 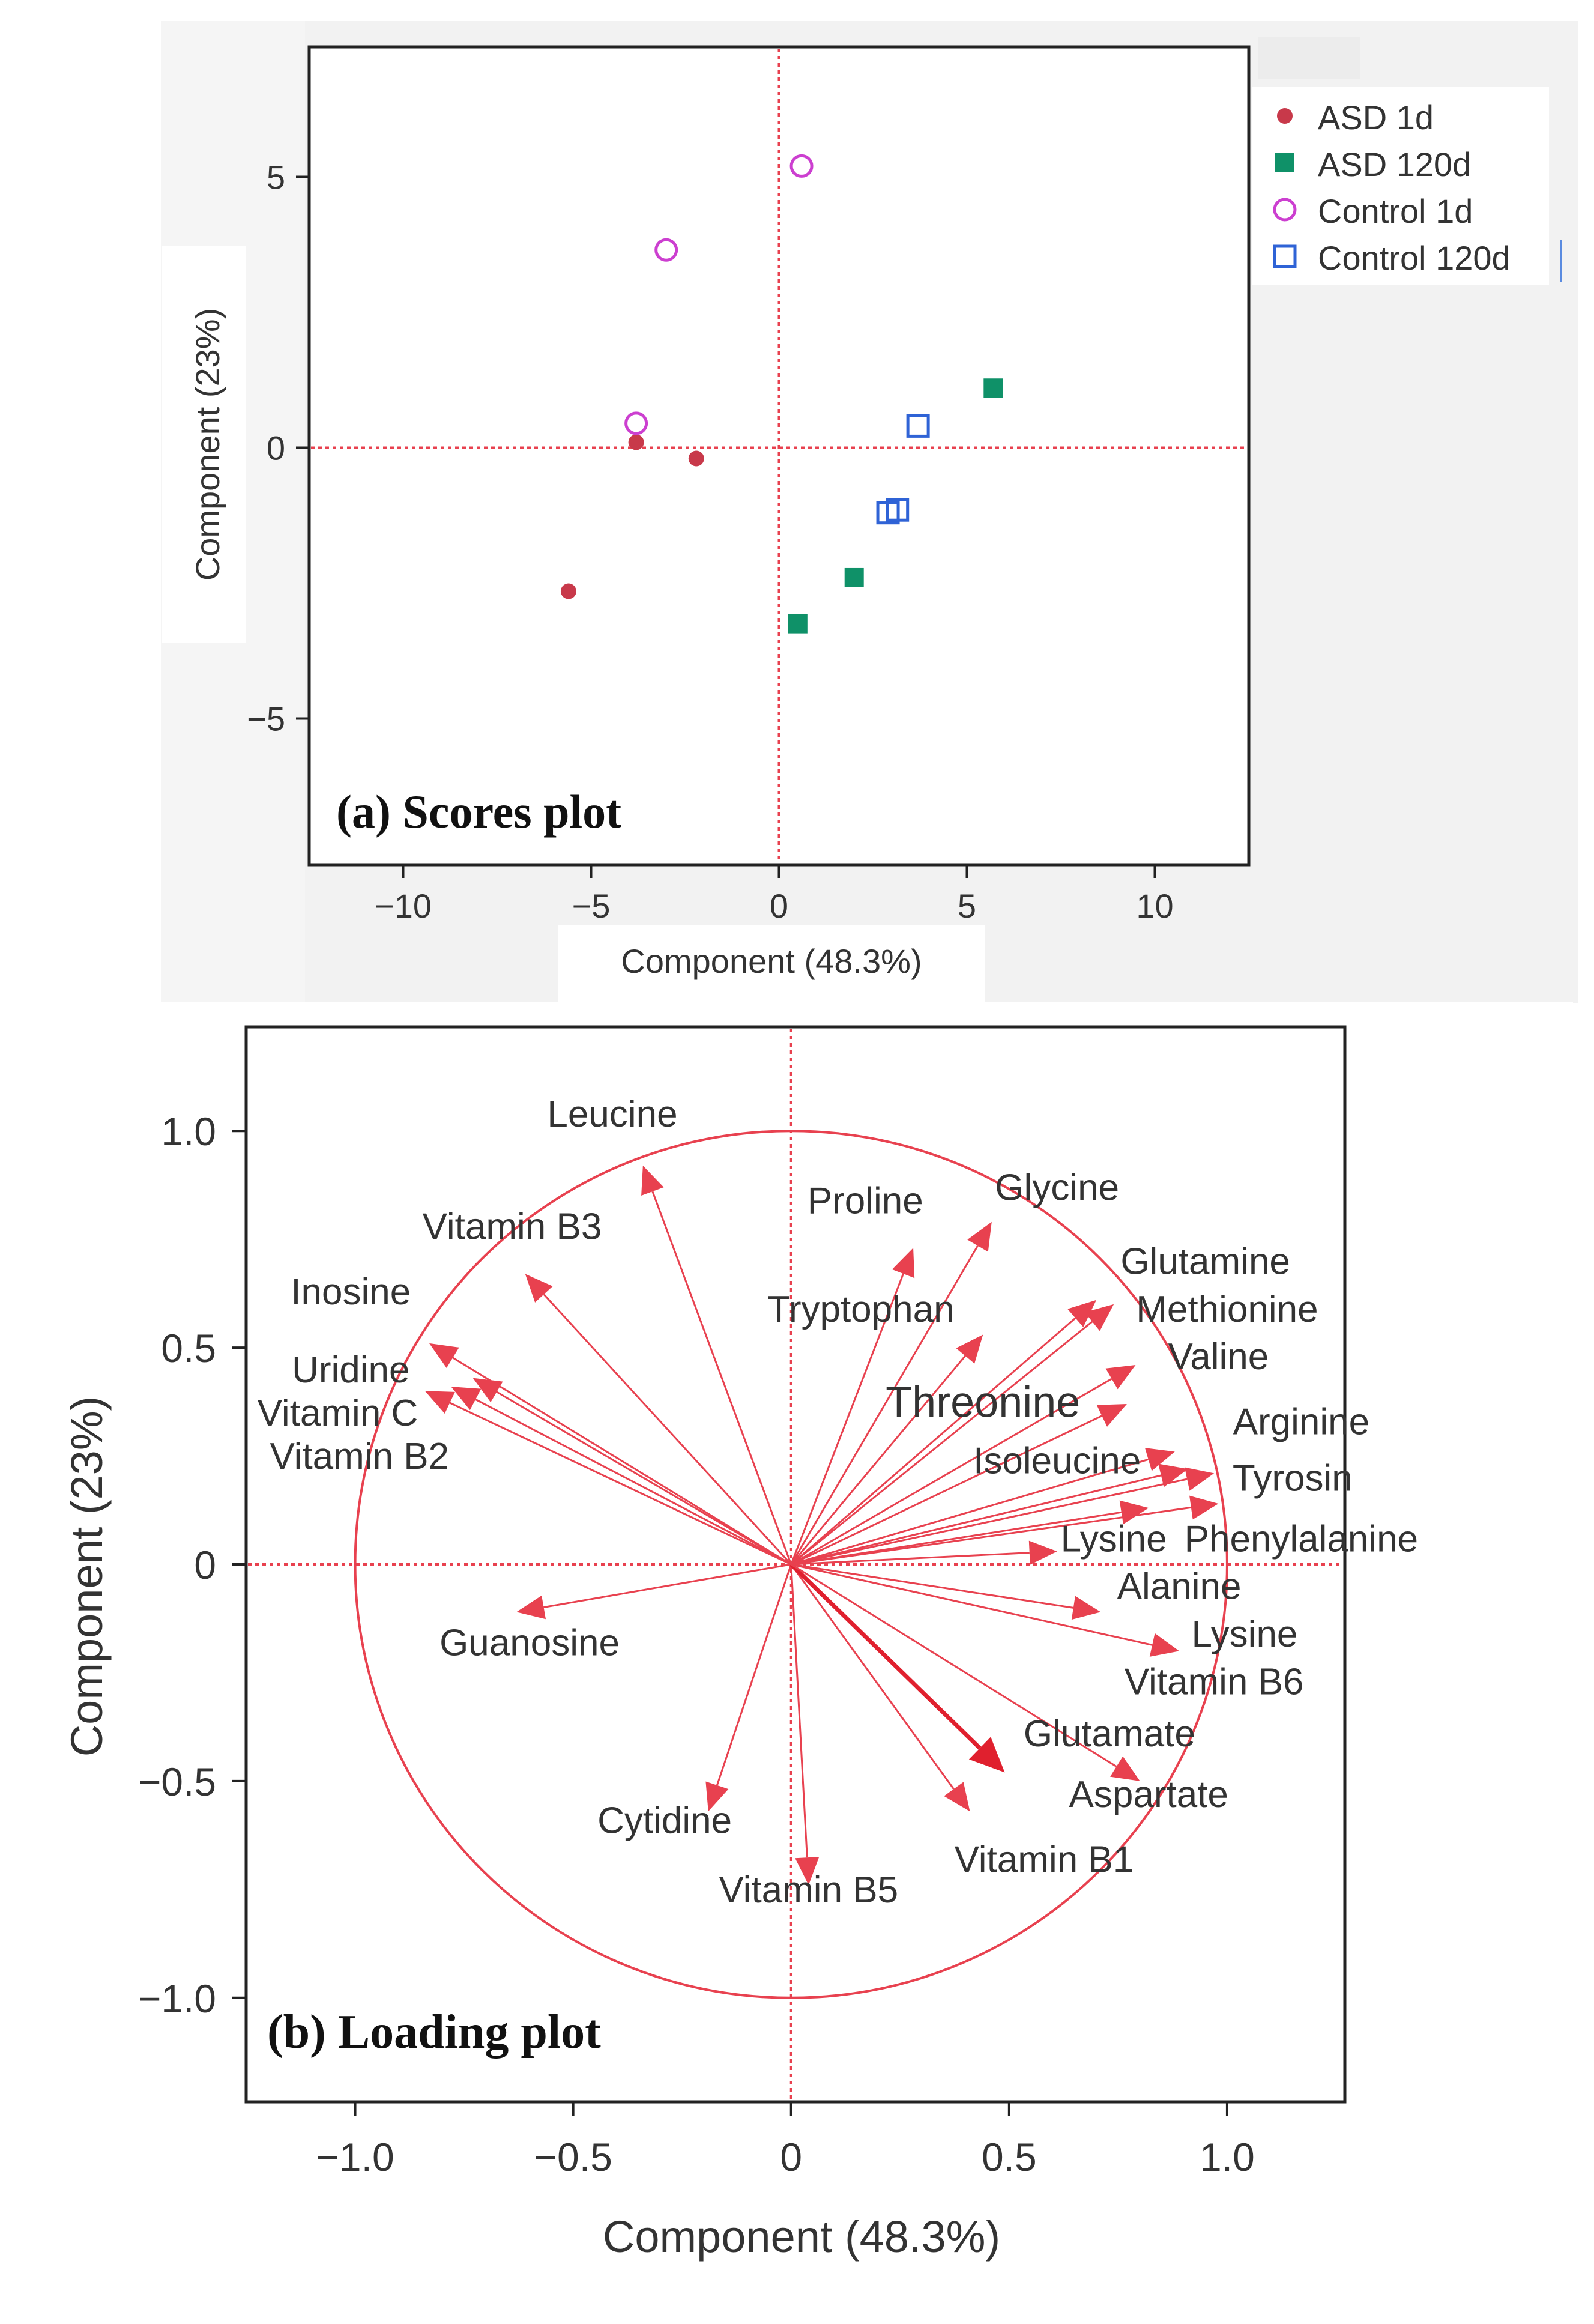 What do you see at coordinates (1301, 1422) in the screenshot?
I see `loading-label: Arginine` at bounding box center [1301, 1422].